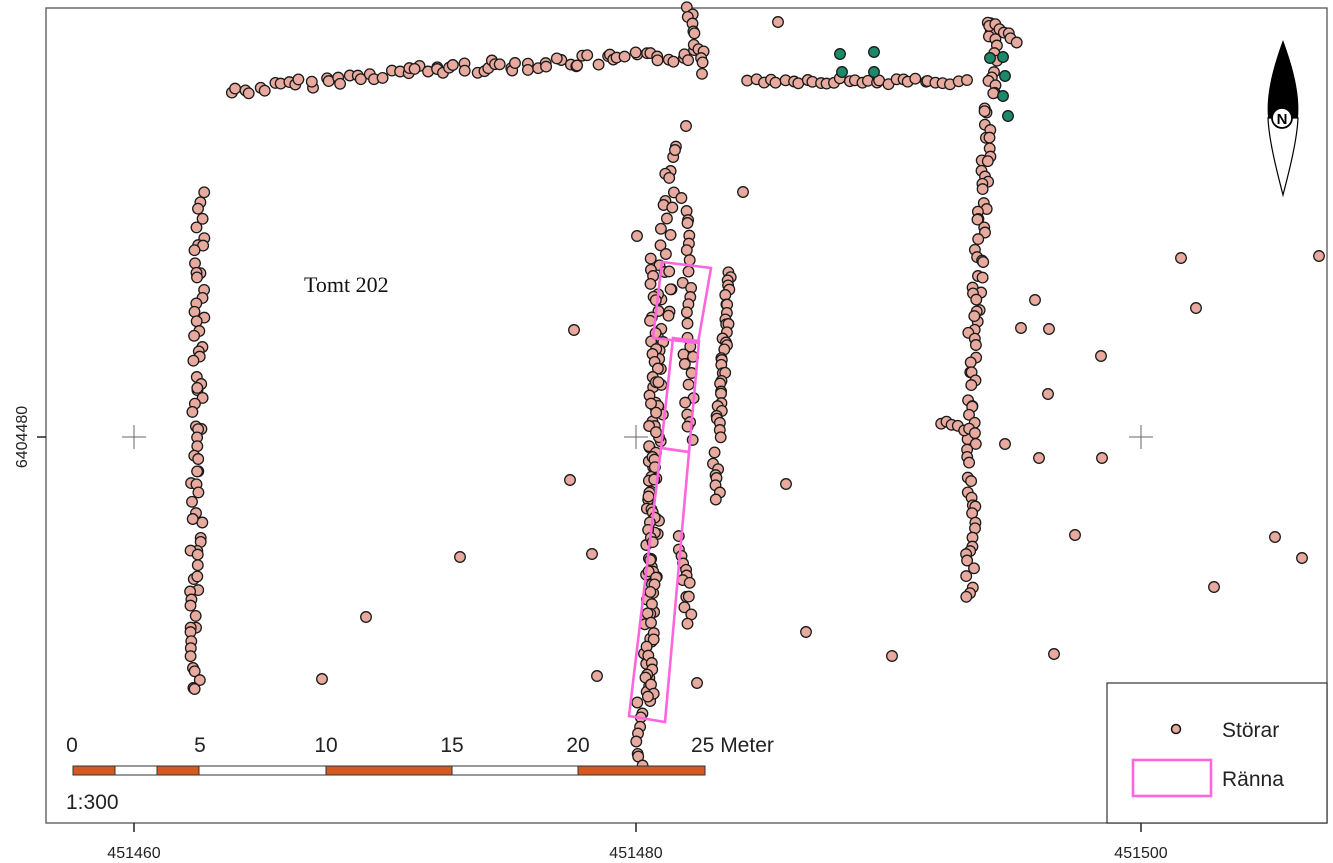 The width and height of the screenshot is (1333, 863). Describe the element at coordinates (1283, 119) in the screenshot. I see `north-arrow-icon: N` at that location.